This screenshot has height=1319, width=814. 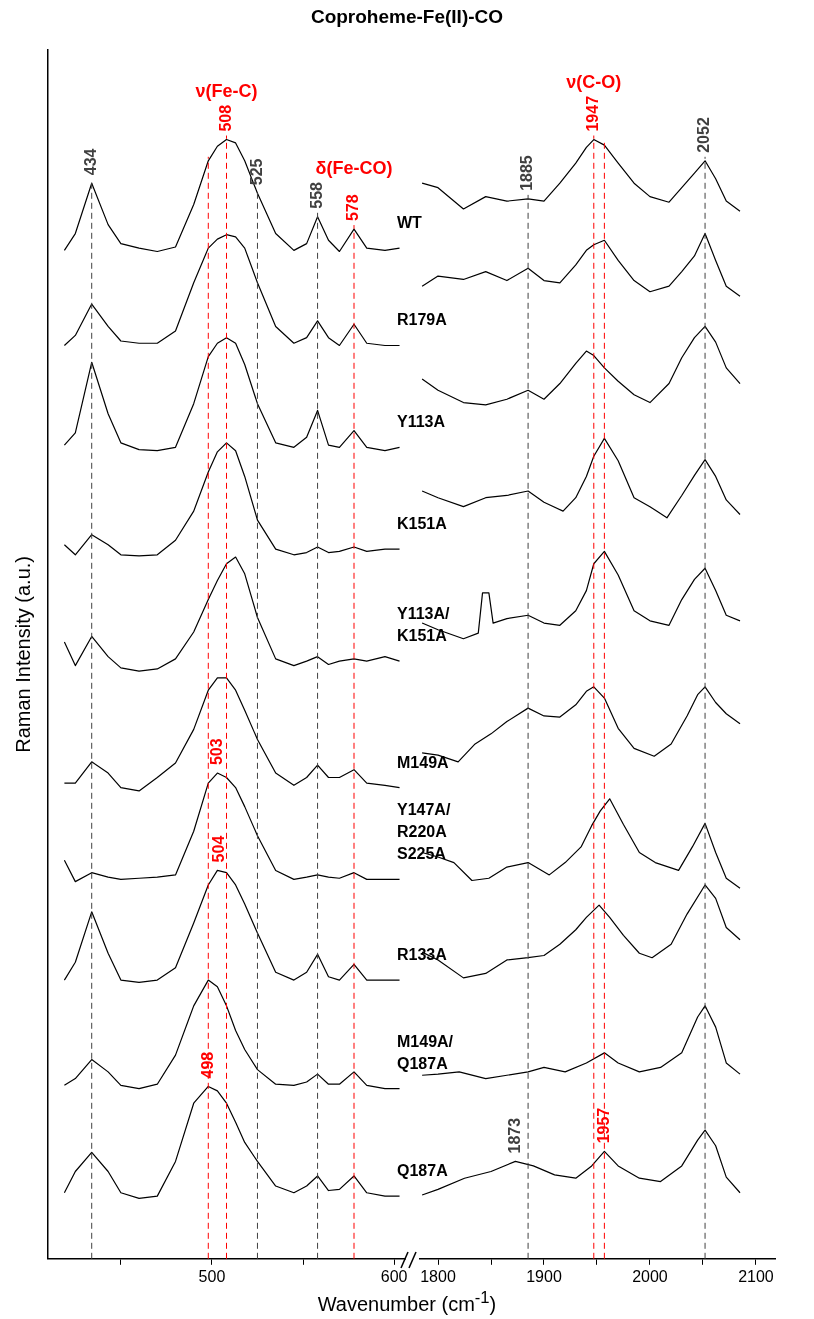 What do you see at coordinates (527, 173) in the screenshot?
I see `ref-line-label: 1885` at bounding box center [527, 173].